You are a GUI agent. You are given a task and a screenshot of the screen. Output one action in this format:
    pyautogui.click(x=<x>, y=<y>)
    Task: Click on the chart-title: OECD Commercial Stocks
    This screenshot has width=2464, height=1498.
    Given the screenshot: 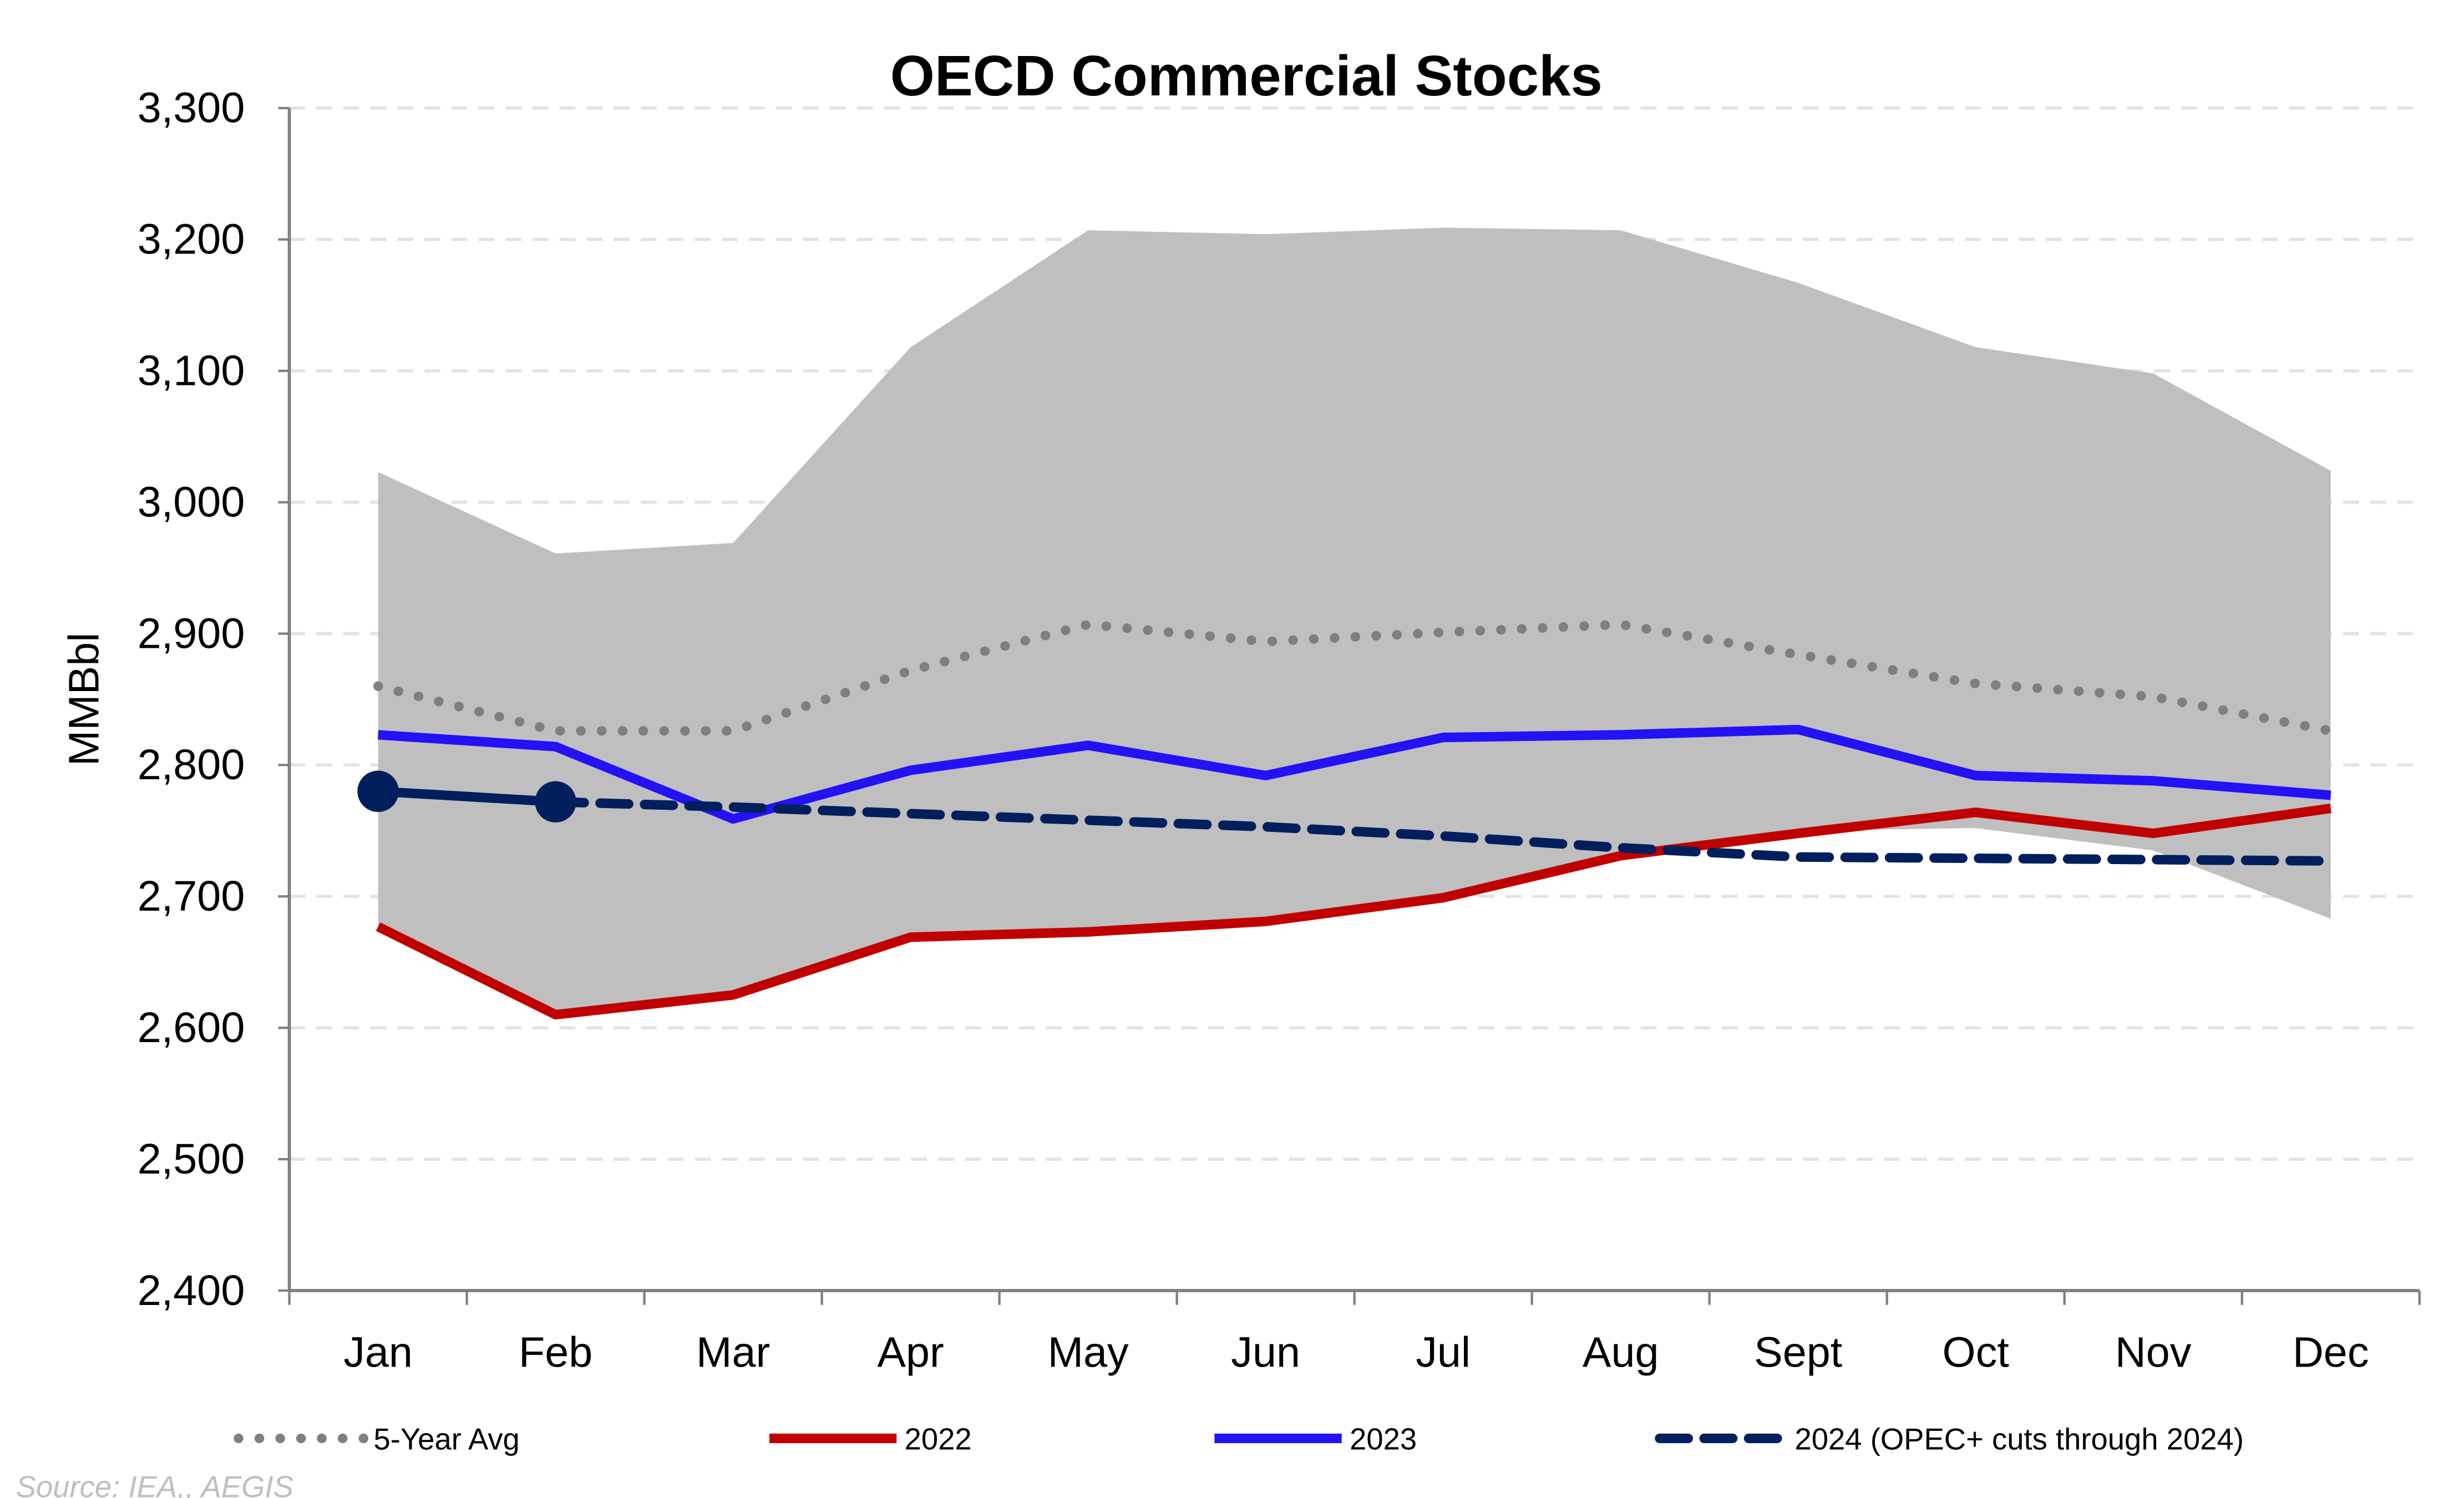 What is the action you would take?
    pyautogui.click(x=1247, y=76)
    